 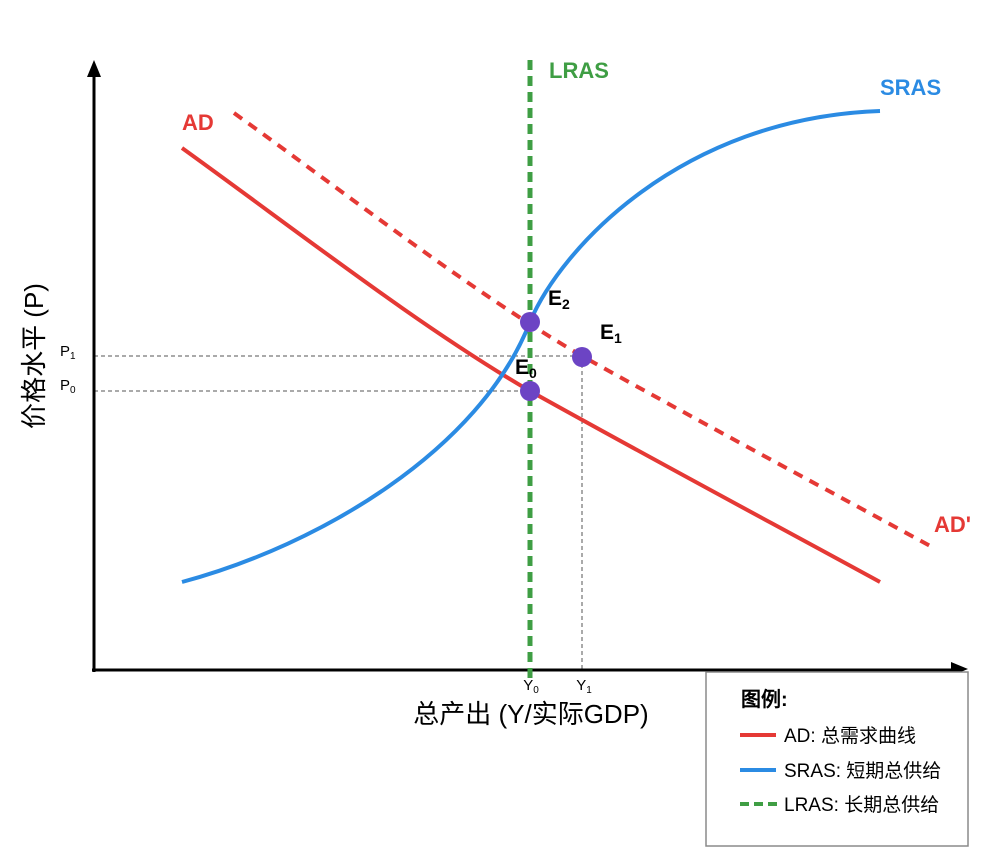 What do you see at coordinates (65, 351) in the screenshot?
I see `price-level-p1-letter: P` at bounding box center [65, 351].